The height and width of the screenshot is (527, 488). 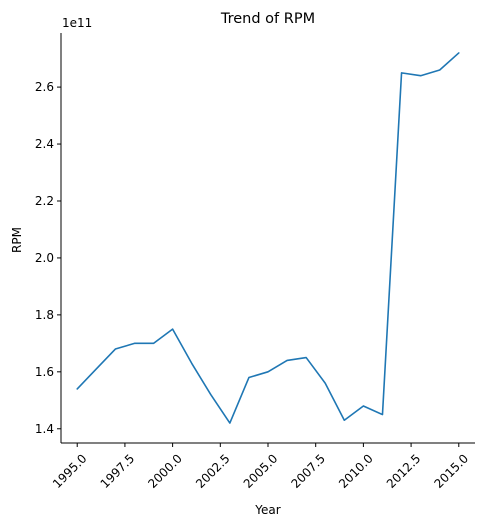 I want to click on y-tick-label: 1.6, so click(x=44, y=372).